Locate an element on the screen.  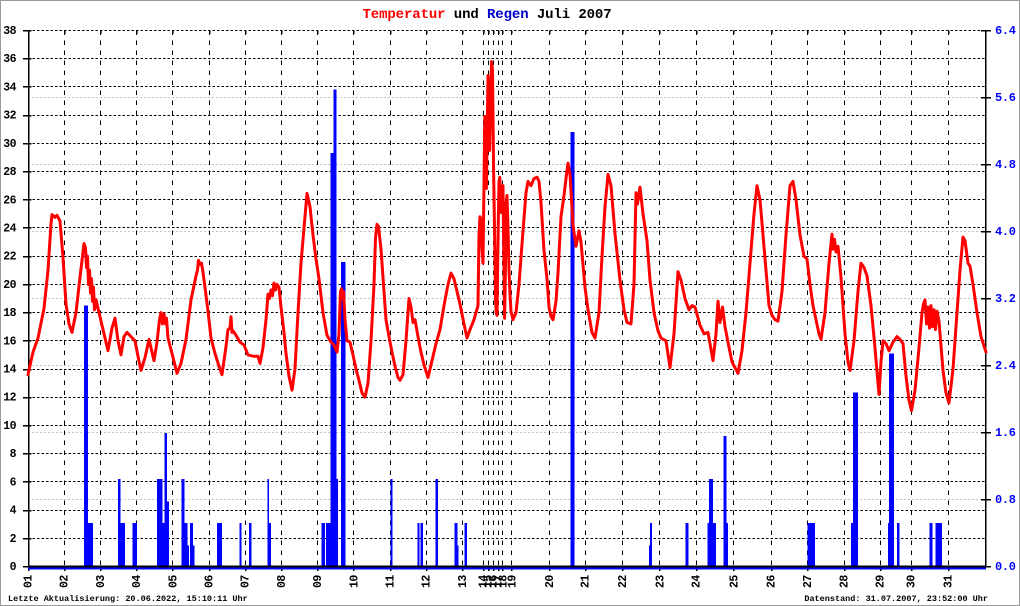
svg-text: 15 is located at coordinates (489, 581).